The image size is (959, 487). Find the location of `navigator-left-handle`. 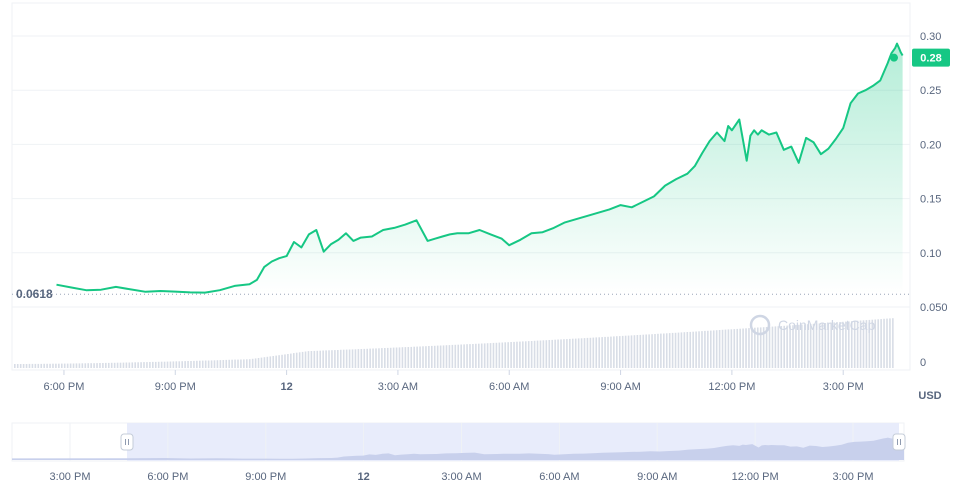

navigator-left-handle is located at coordinates (127, 442).